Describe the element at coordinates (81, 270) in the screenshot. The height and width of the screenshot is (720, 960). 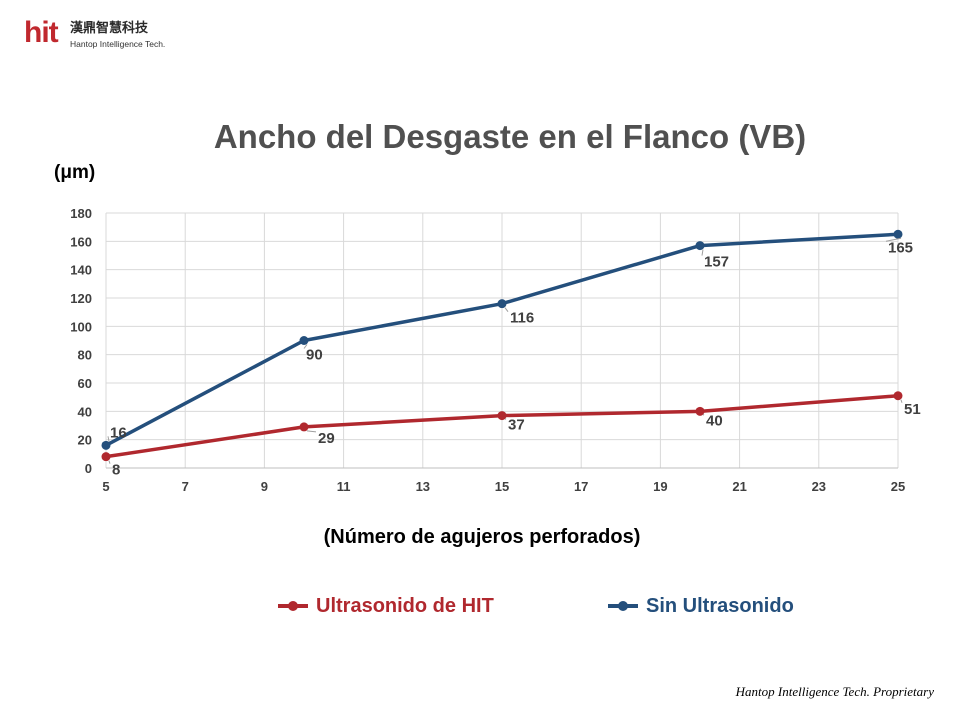
I see `y-tick-label: 140` at that location.